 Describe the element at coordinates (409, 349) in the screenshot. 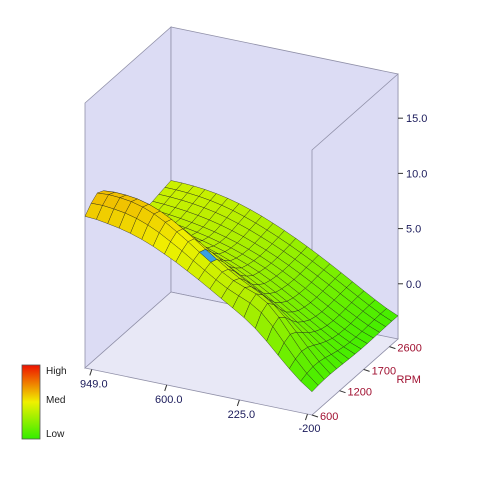

I see `y-tick-label: 2600` at that location.